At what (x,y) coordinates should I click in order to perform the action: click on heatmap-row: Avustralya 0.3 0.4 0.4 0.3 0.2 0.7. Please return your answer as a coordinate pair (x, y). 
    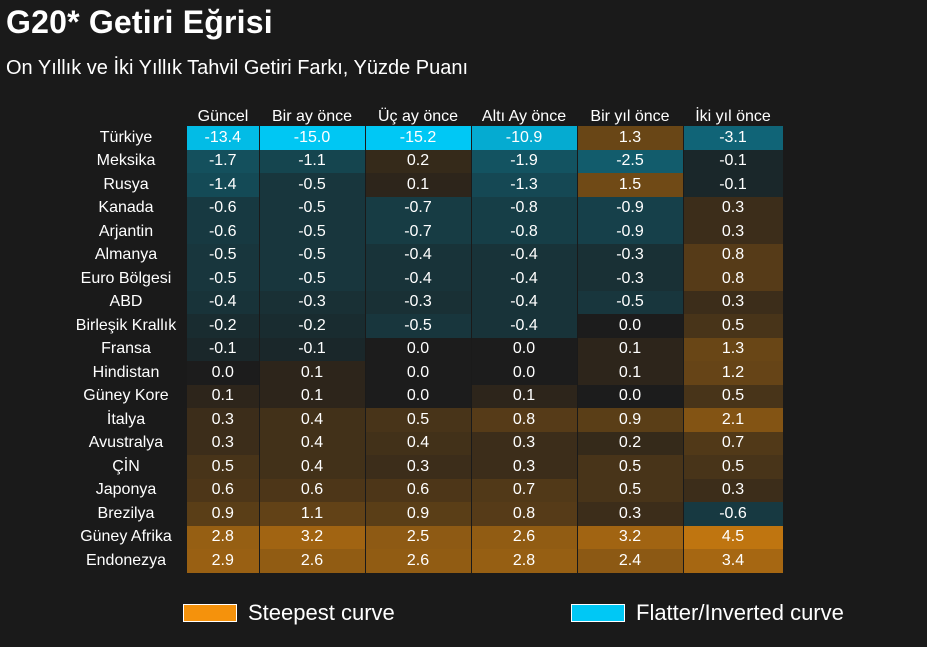
    Looking at the image, I should click on (424, 443).